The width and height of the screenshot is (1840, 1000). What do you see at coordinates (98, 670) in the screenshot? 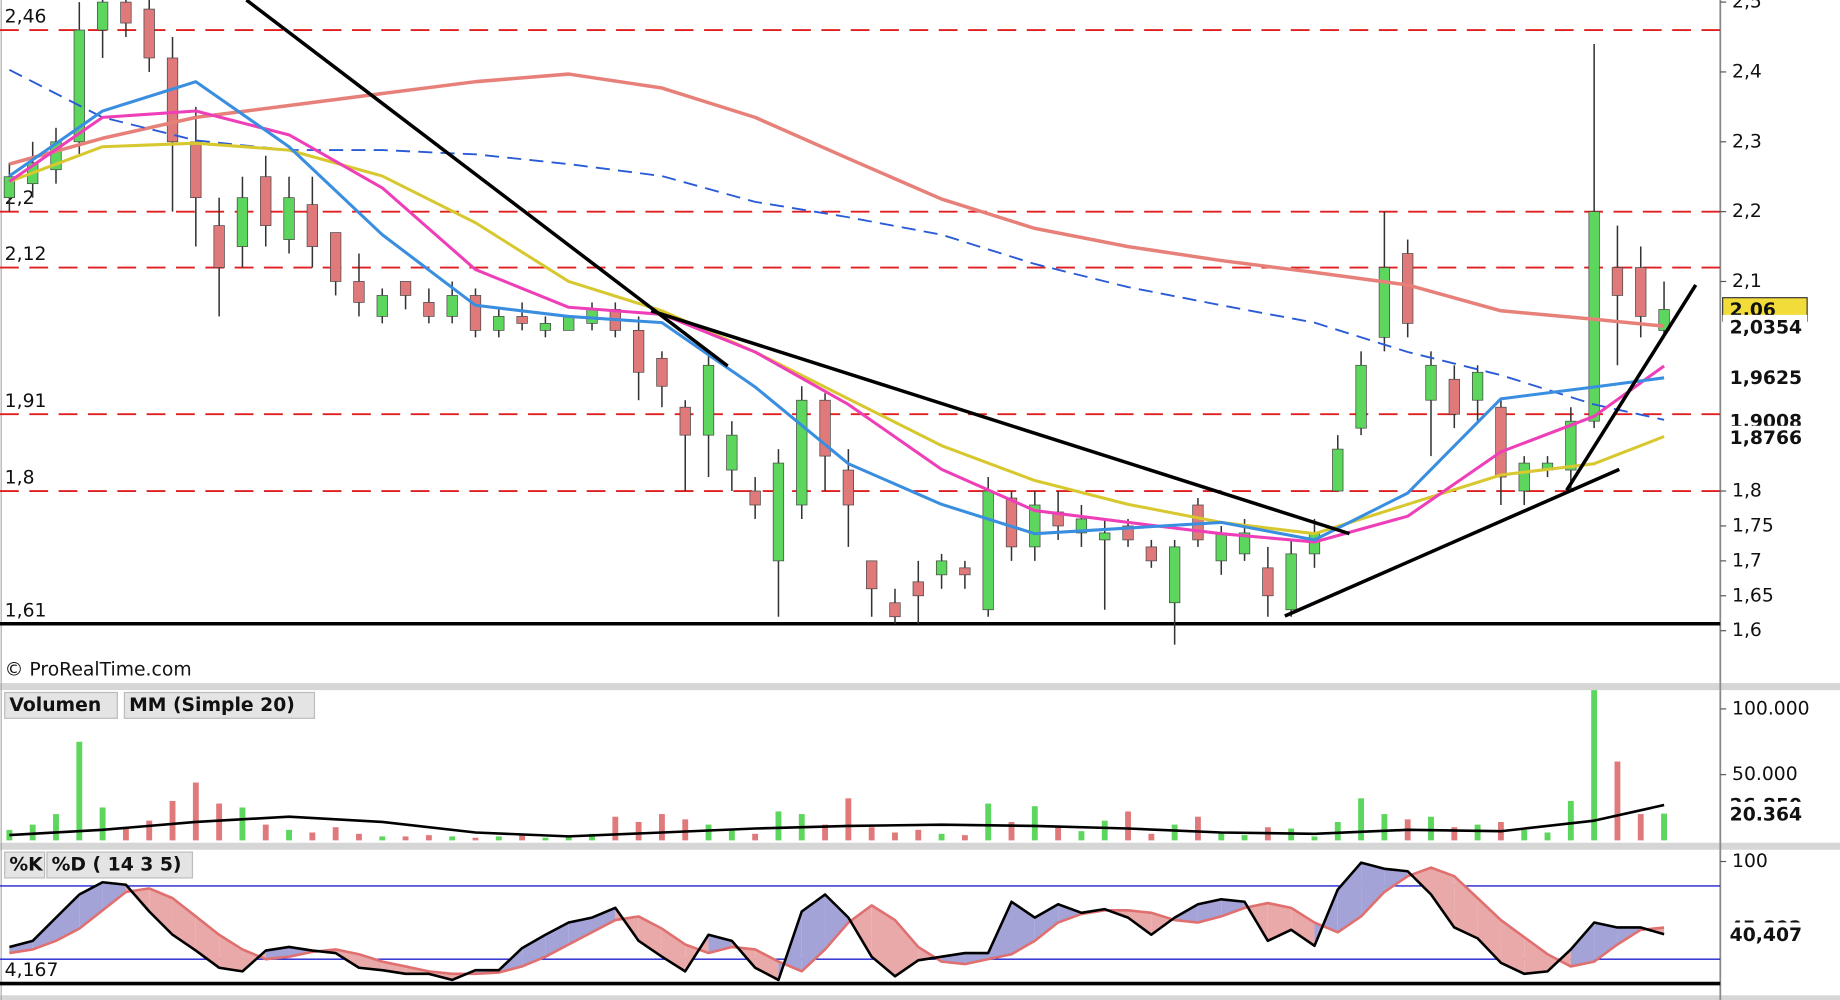
I see `credit: © ProRealTime.com` at bounding box center [98, 670].